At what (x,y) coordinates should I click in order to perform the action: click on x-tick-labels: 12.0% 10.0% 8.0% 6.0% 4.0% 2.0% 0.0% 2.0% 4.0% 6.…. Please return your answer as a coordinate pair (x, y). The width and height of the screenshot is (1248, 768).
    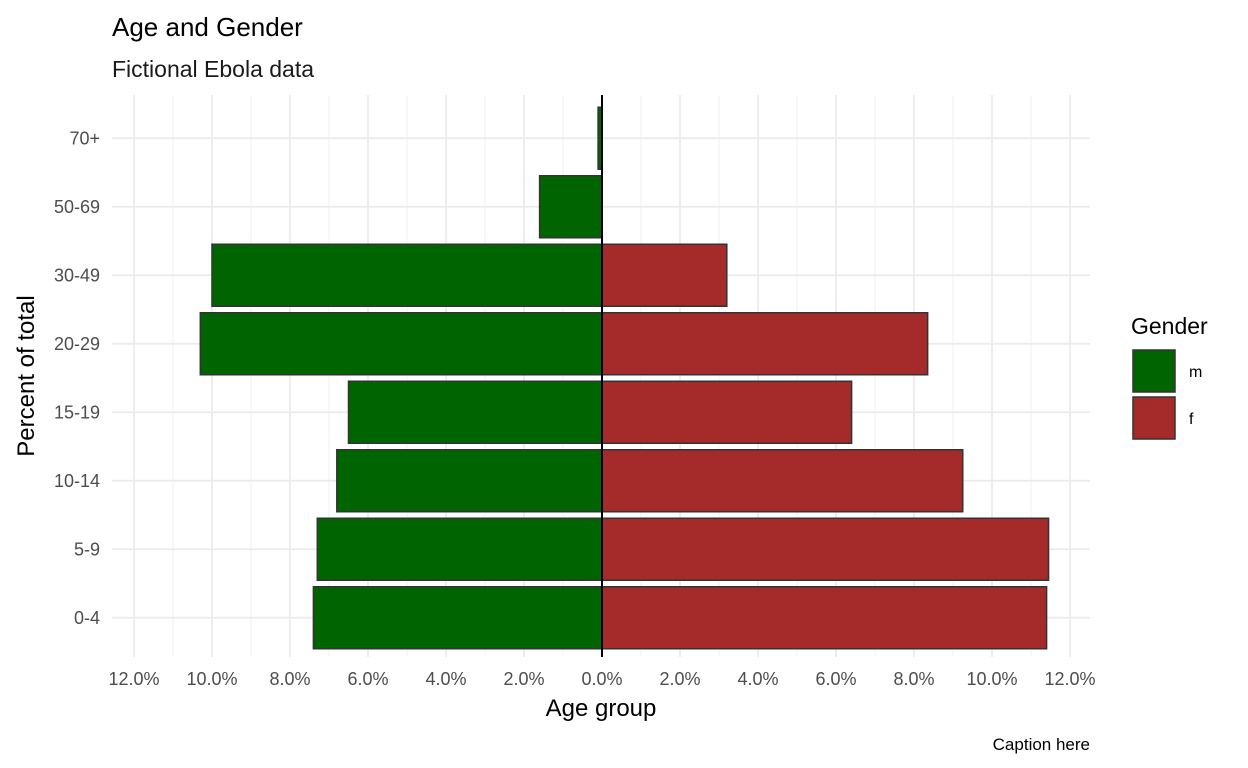
    Looking at the image, I should click on (601, 679).